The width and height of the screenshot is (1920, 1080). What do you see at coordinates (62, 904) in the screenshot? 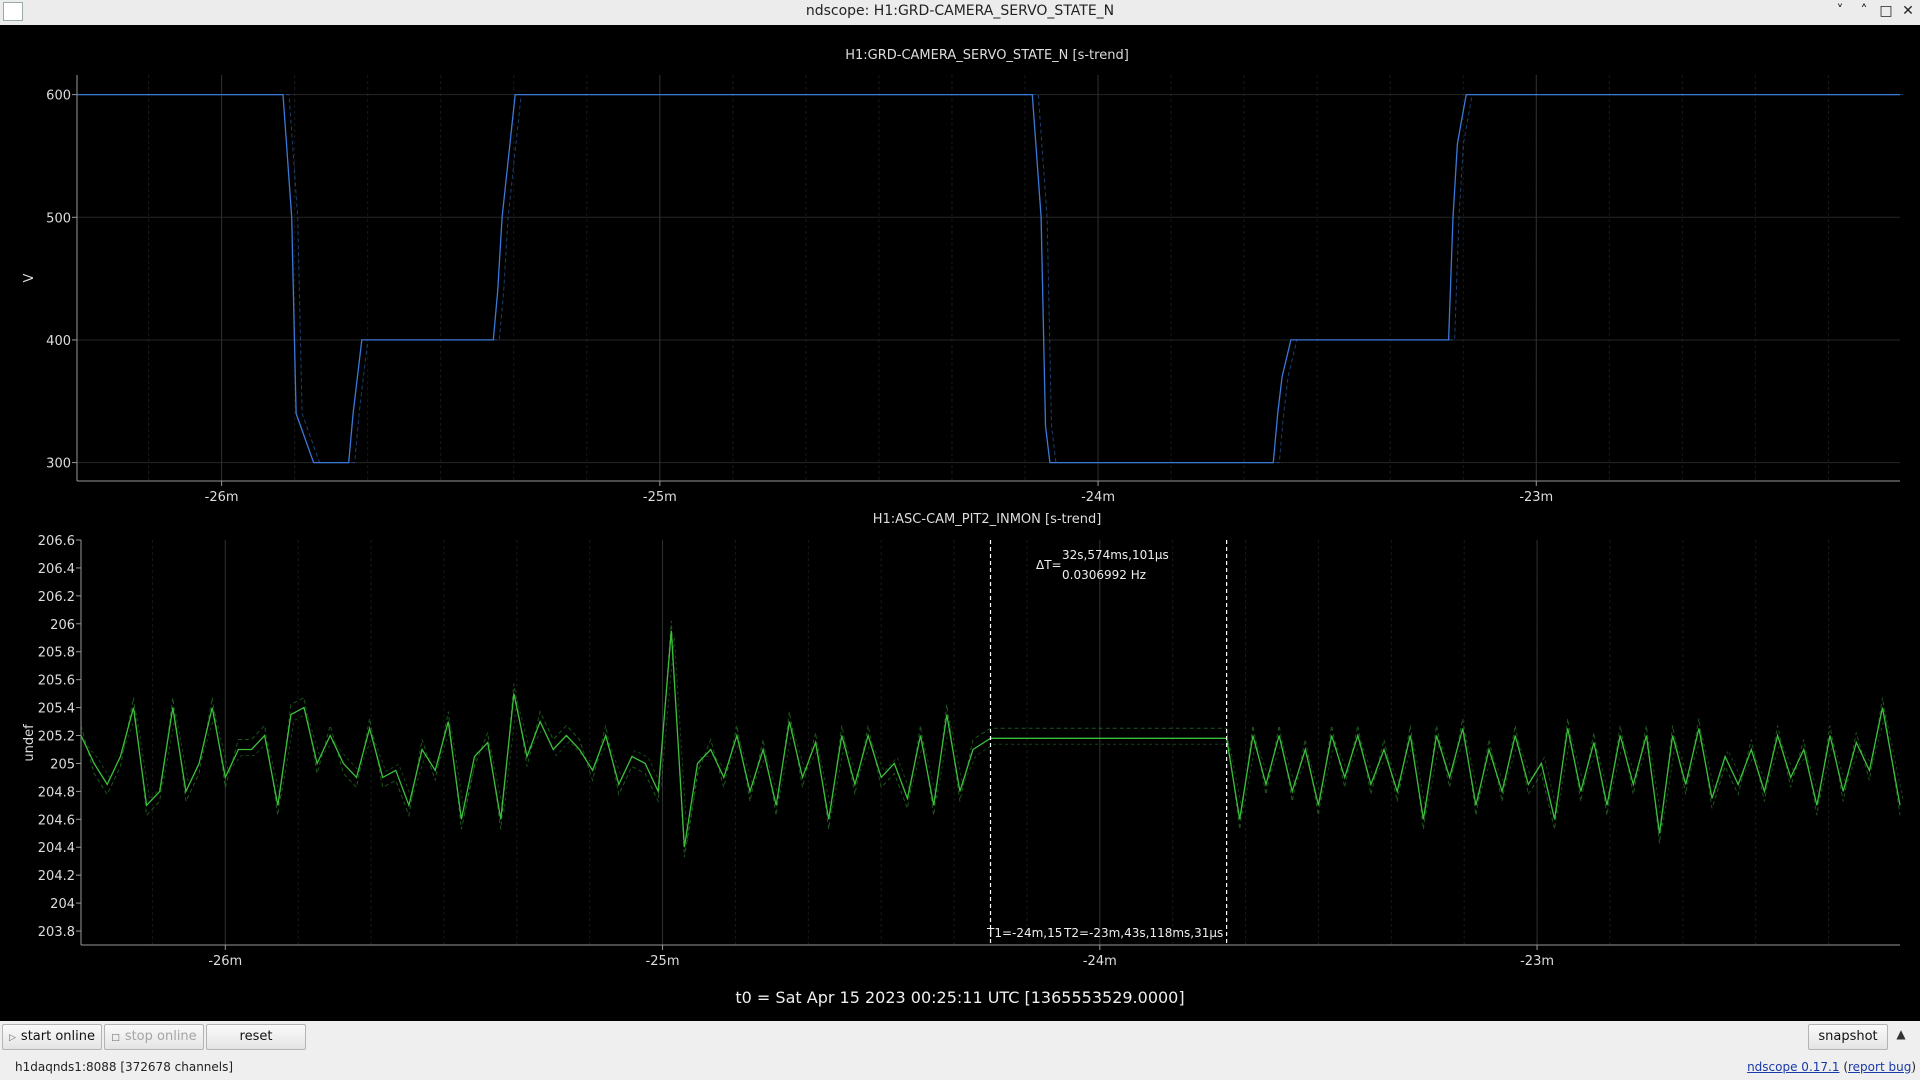
I see `y-tick-label: 204` at bounding box center [62, 904].